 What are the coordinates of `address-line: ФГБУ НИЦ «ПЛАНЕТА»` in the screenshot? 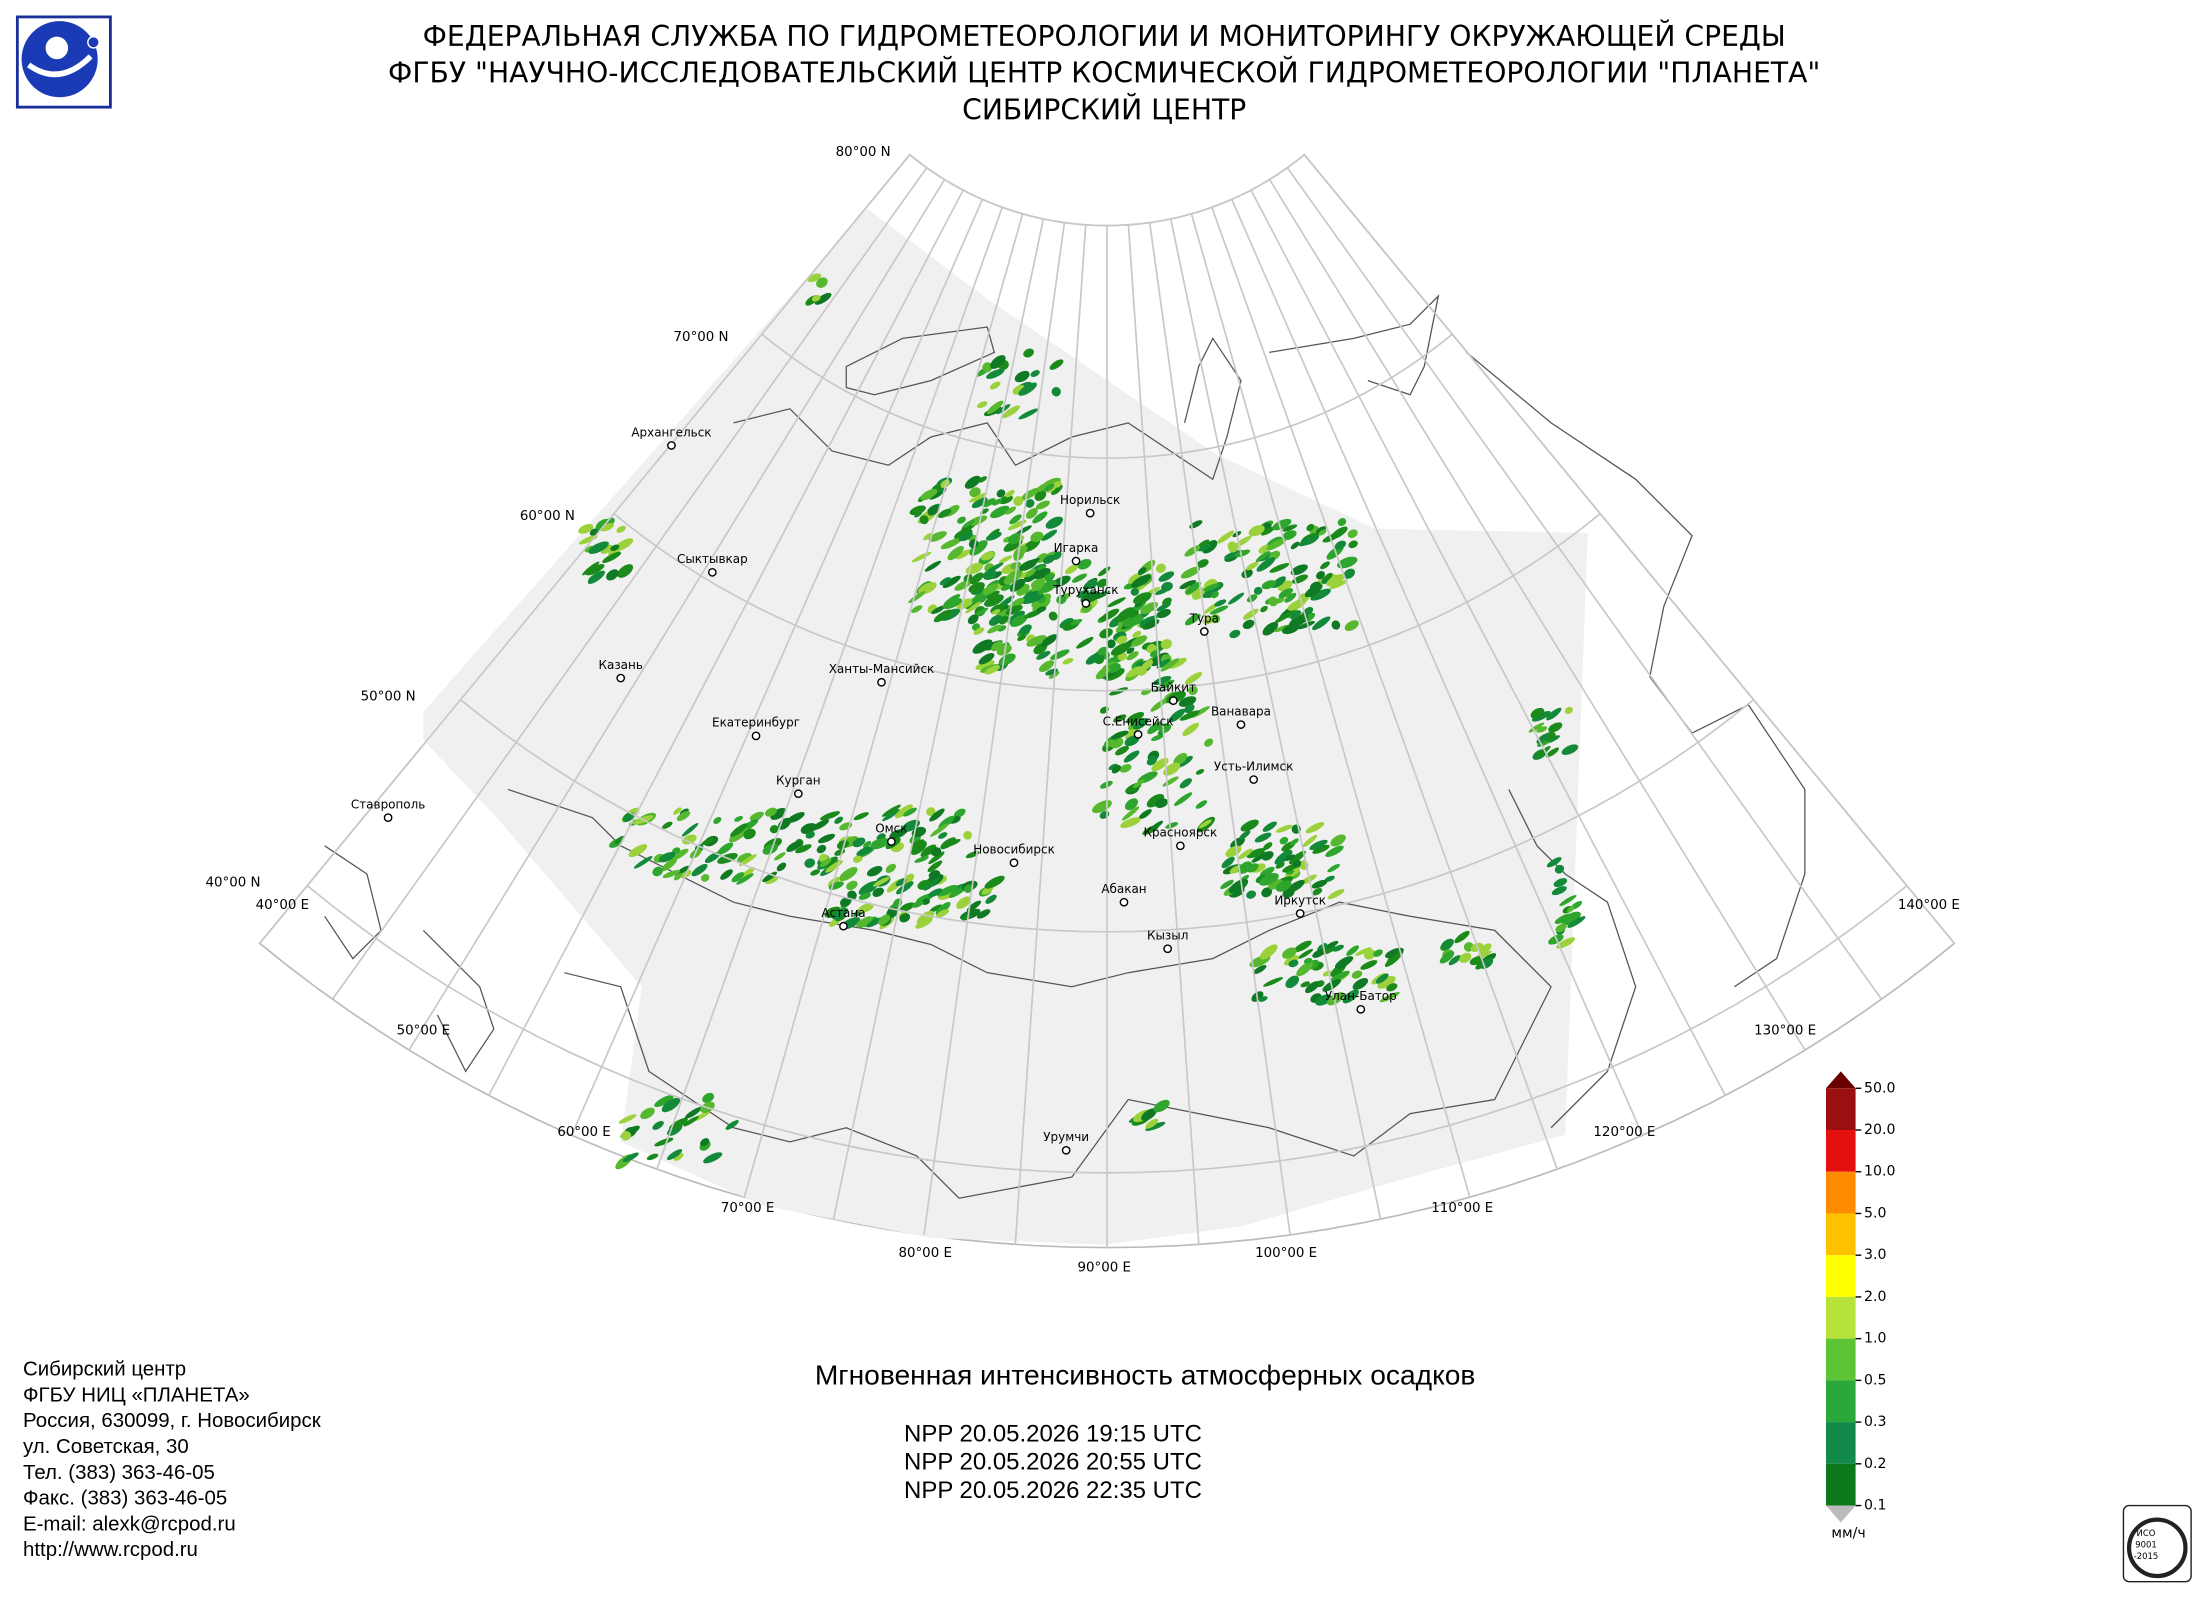 It's located at (136, 1394).